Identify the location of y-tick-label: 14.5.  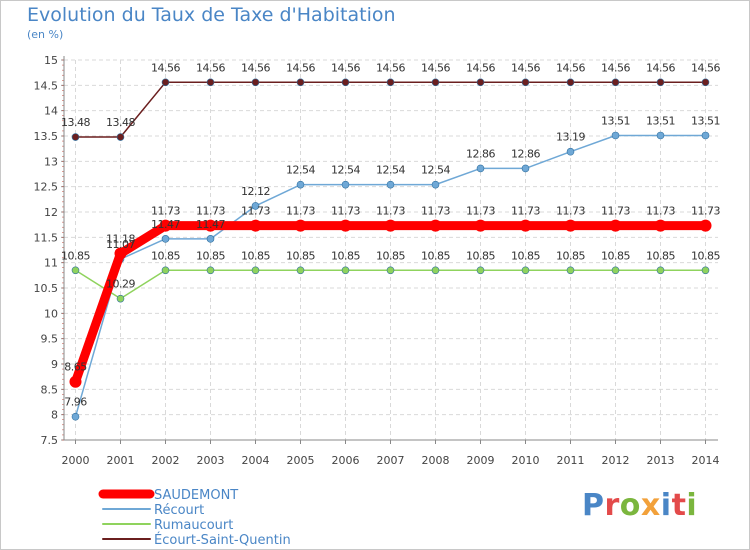
(46, 85).